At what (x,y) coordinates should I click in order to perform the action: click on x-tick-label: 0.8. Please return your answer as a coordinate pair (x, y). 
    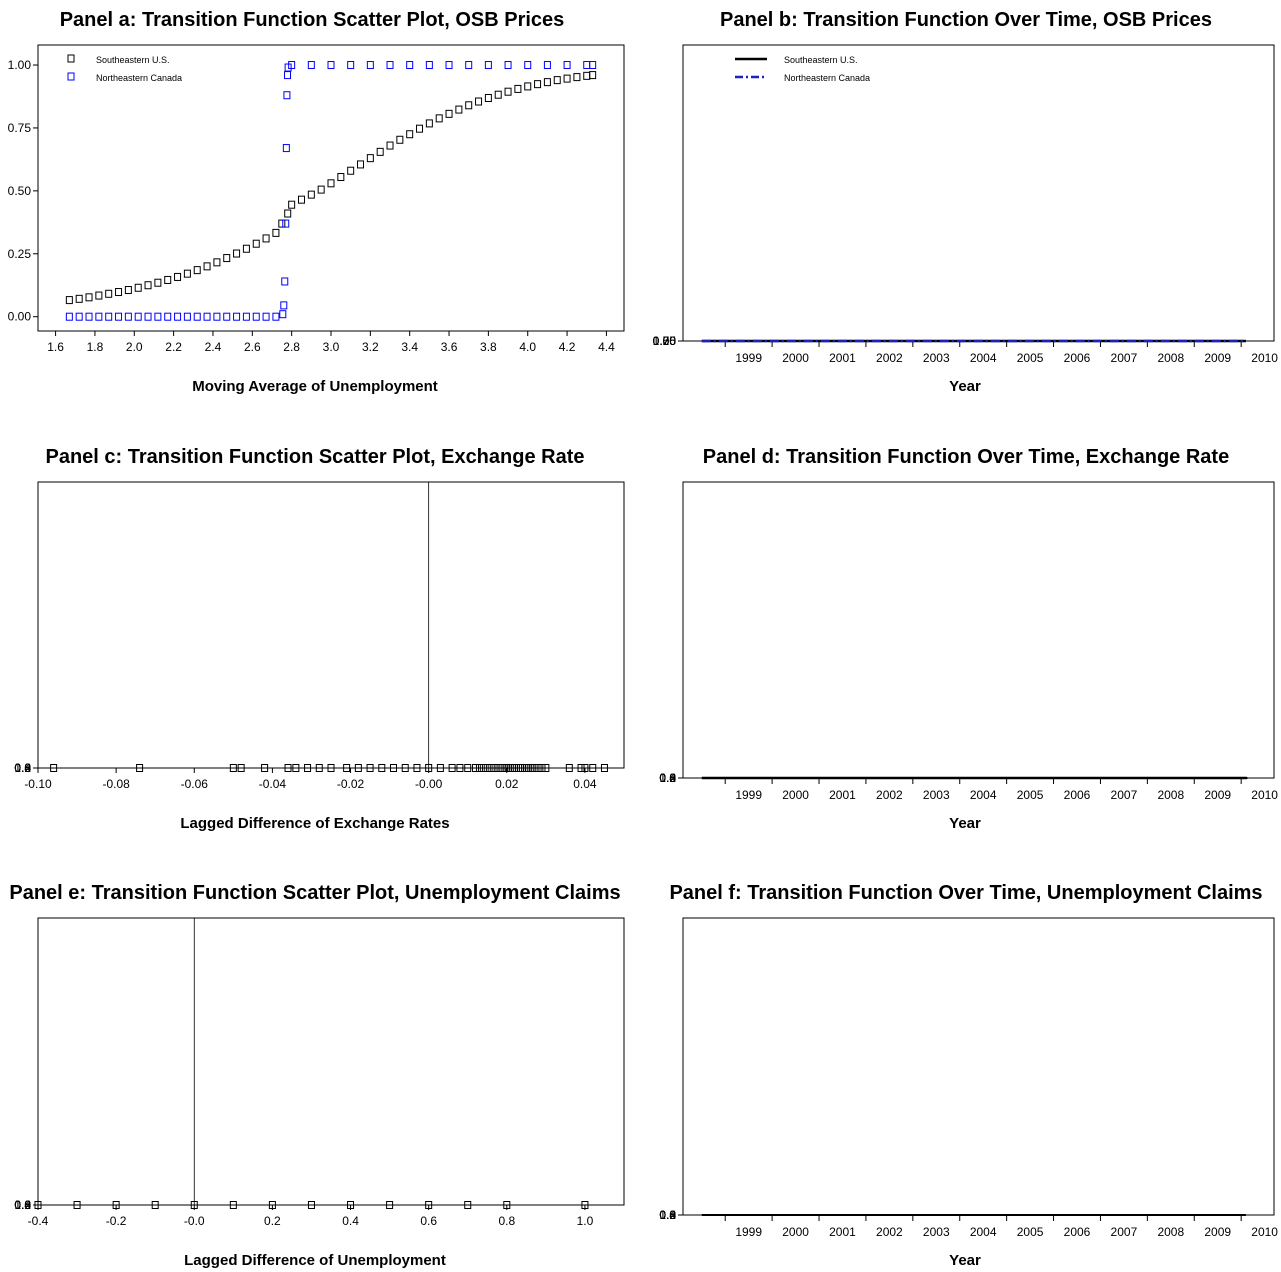
    Looking at the image, I should click on (506, 1221).